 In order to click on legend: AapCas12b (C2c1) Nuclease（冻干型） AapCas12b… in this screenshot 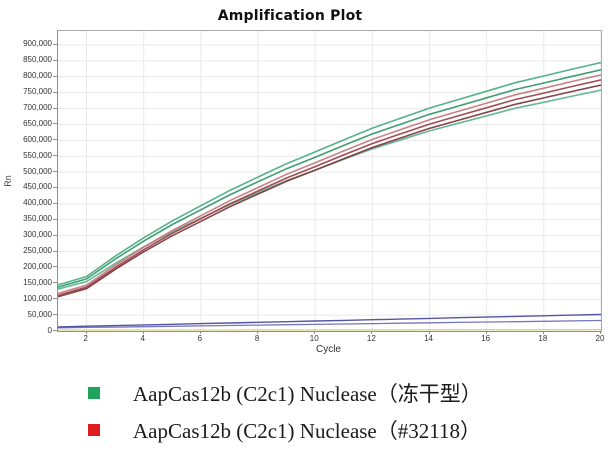, I will do `click(328, 417)`.